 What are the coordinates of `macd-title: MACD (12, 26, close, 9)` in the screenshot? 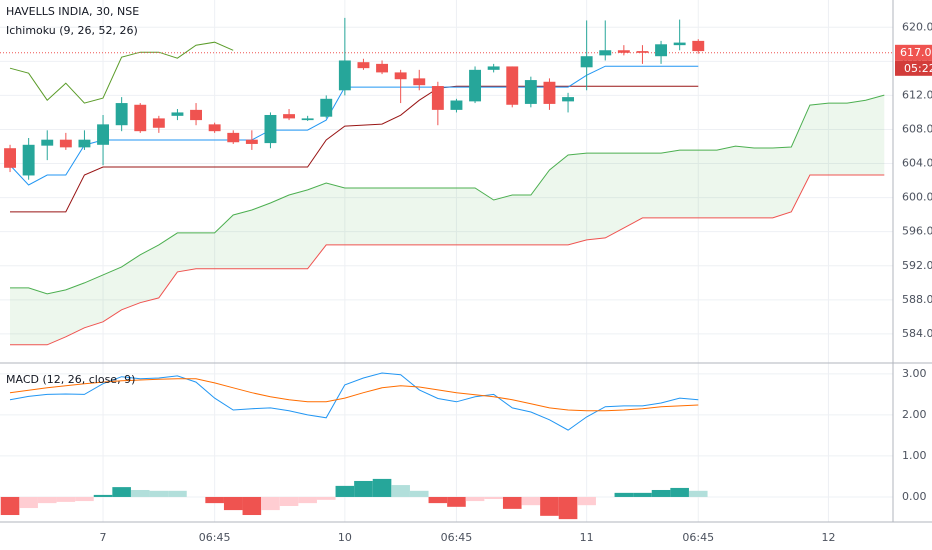 It's located at (70, 379).